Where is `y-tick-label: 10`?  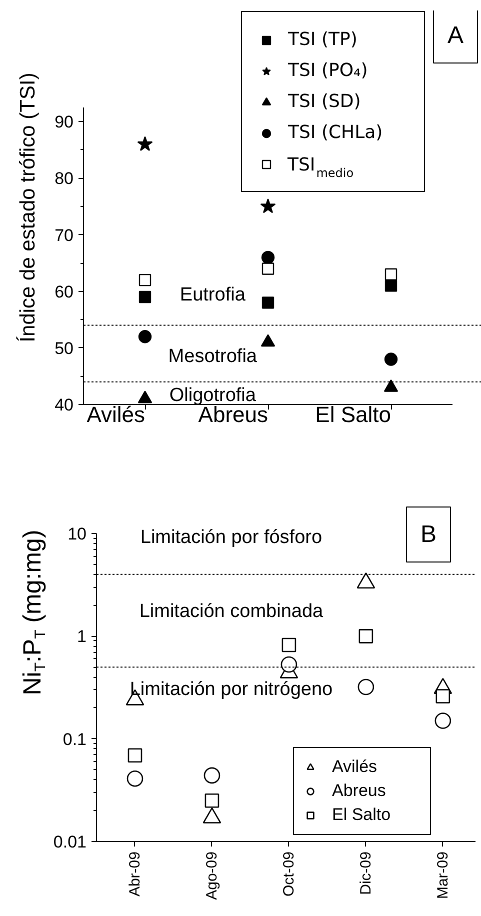 y-tick-label: 10 is located at coordinates (77, 534).